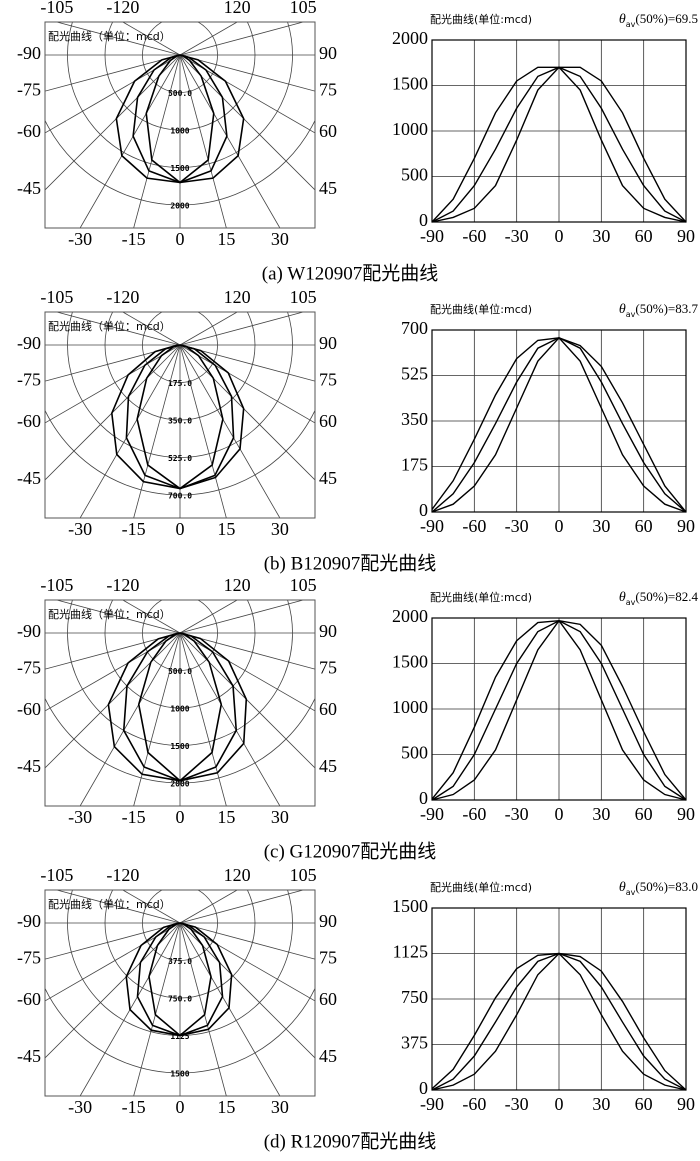  What do you see at coordinates (481, 597) in the screenshot?
I see `line-title: 配光曲线(单位:mcd)` at bounding box center [481, 597].